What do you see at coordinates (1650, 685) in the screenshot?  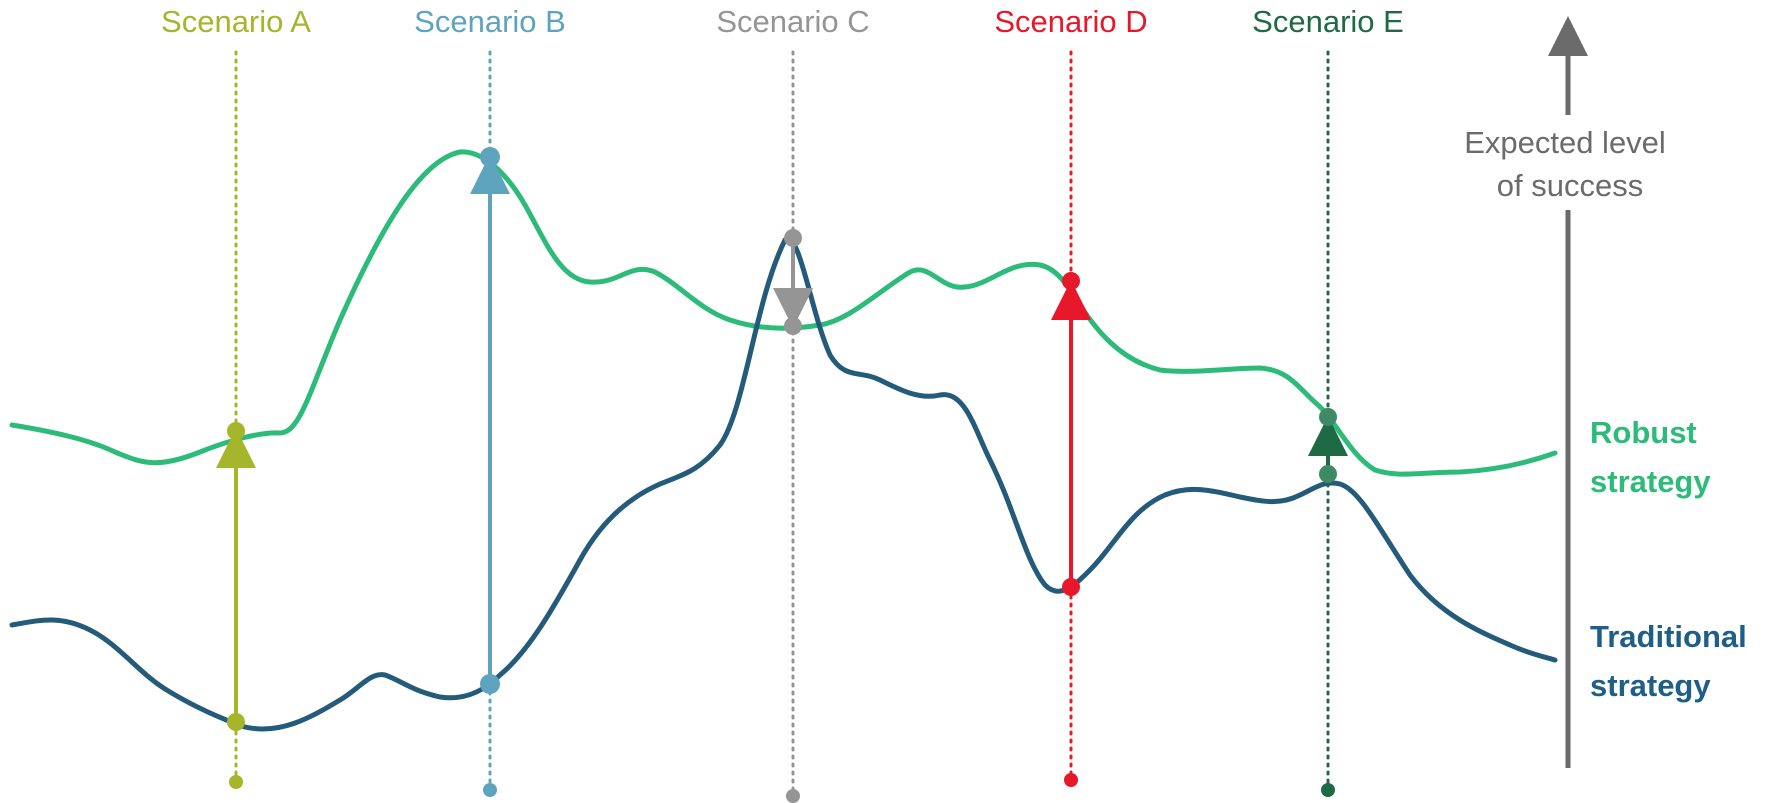 I see `traditional-strategy-label-line-2: strategy` at bounding box center [1650, 685].